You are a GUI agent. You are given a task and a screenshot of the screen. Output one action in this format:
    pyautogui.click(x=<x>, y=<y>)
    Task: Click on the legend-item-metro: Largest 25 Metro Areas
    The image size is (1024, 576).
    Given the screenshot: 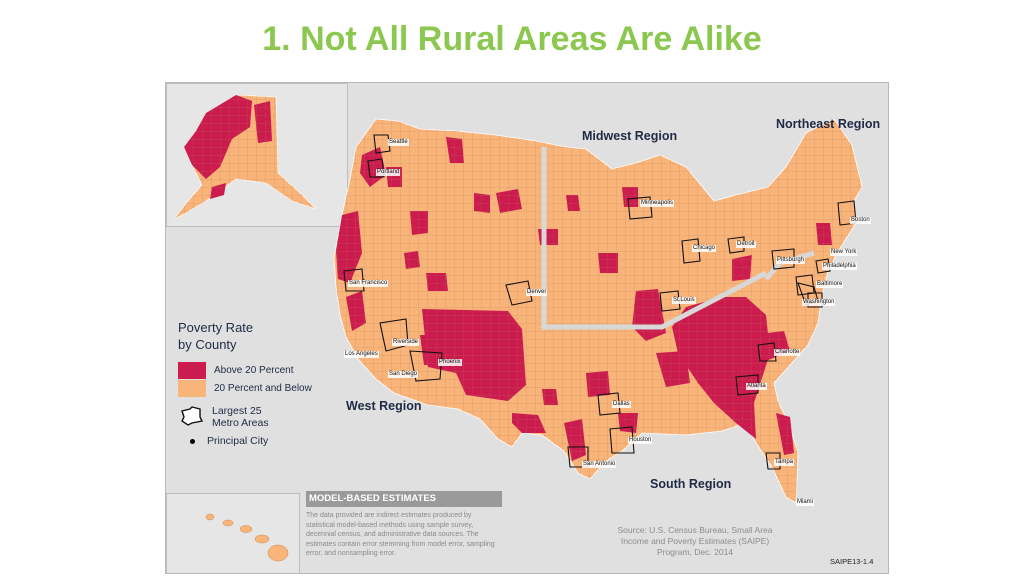 What is the action you would take?
    pyautogui.click(x=253, y=417)
    